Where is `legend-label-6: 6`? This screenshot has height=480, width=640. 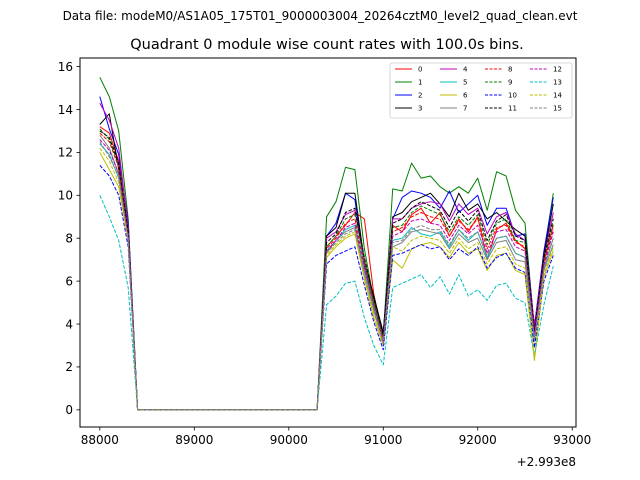 legend-label-6: 6 is located at coordinates (465, 96).